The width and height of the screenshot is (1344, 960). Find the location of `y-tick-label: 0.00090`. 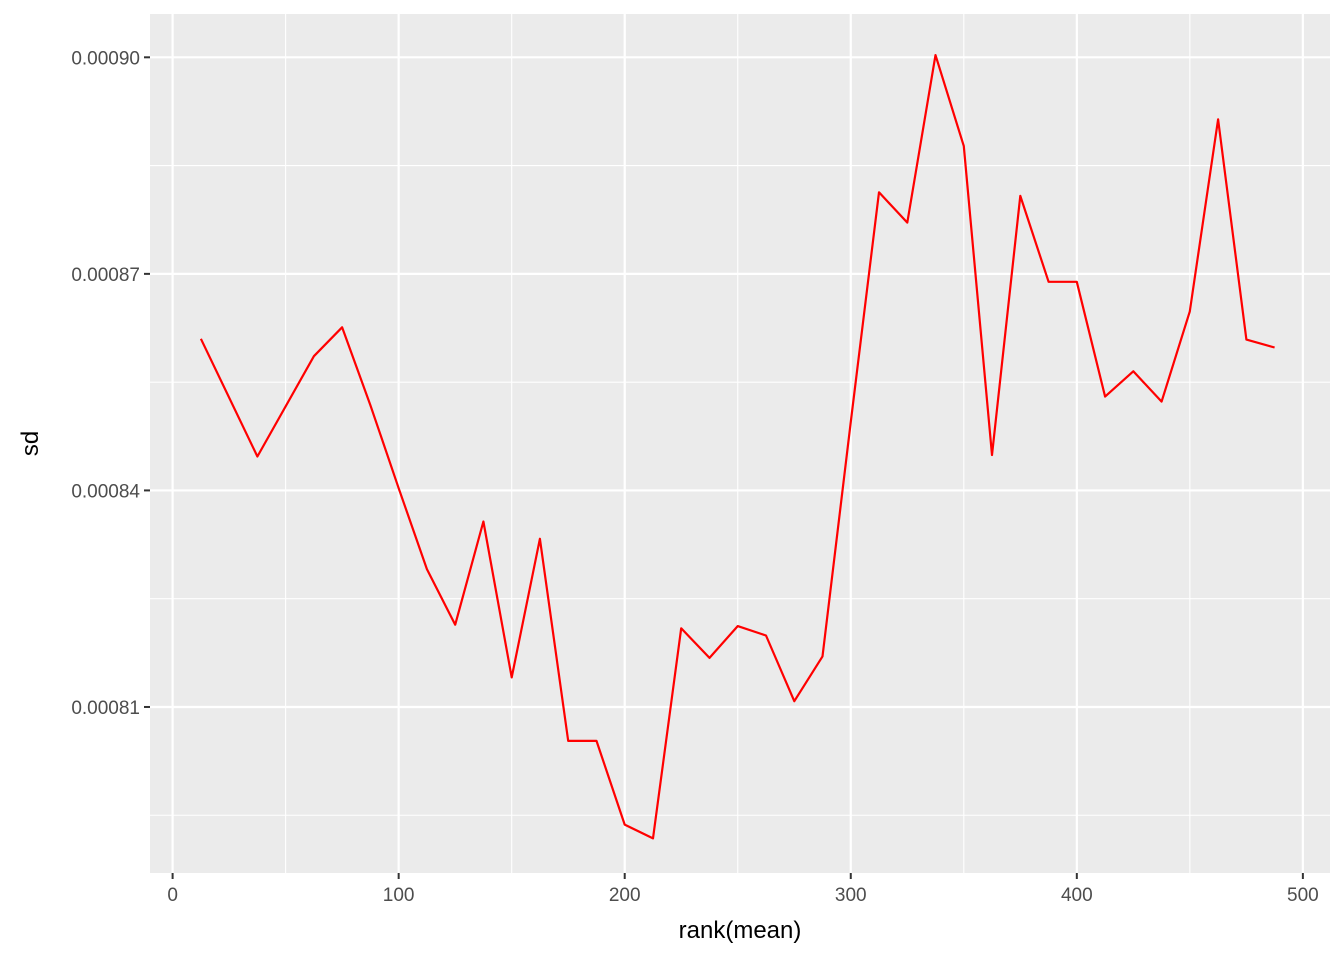

y-tick-label: 0.00090 is located at coordinates (105, 58).